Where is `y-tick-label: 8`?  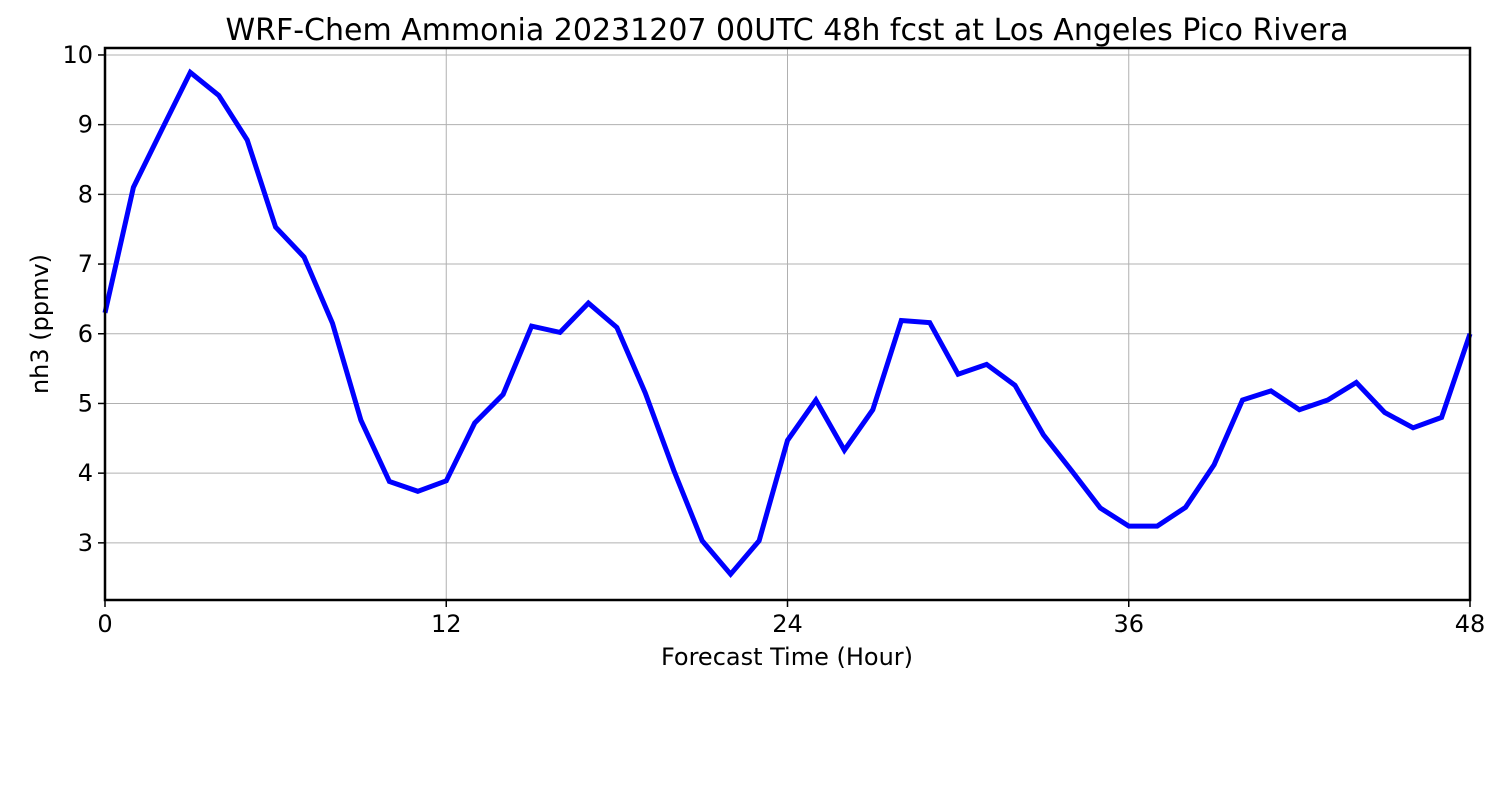
y-tick-label: 8 is located at coordinates (85, 194).